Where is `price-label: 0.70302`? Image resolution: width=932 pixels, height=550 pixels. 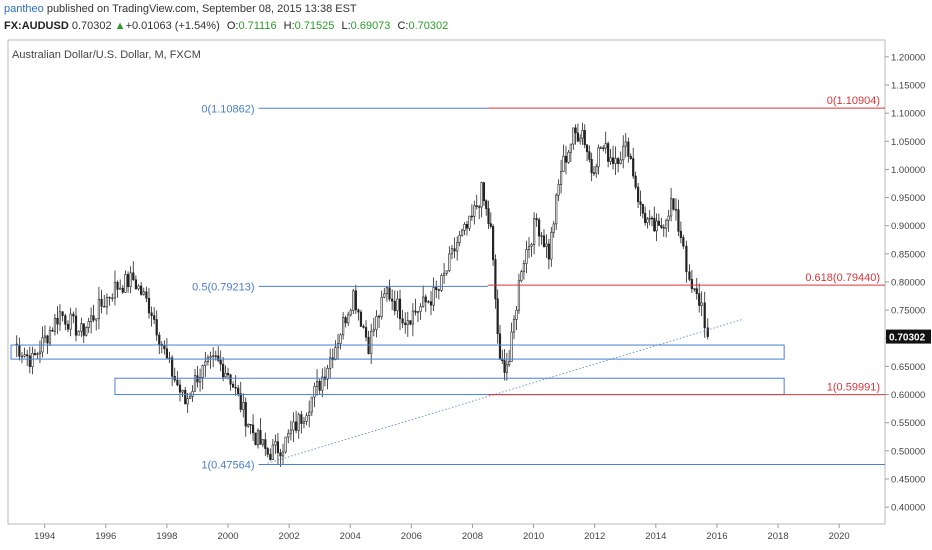 price-label: 0.70302 is located at coordinates (907, 338).